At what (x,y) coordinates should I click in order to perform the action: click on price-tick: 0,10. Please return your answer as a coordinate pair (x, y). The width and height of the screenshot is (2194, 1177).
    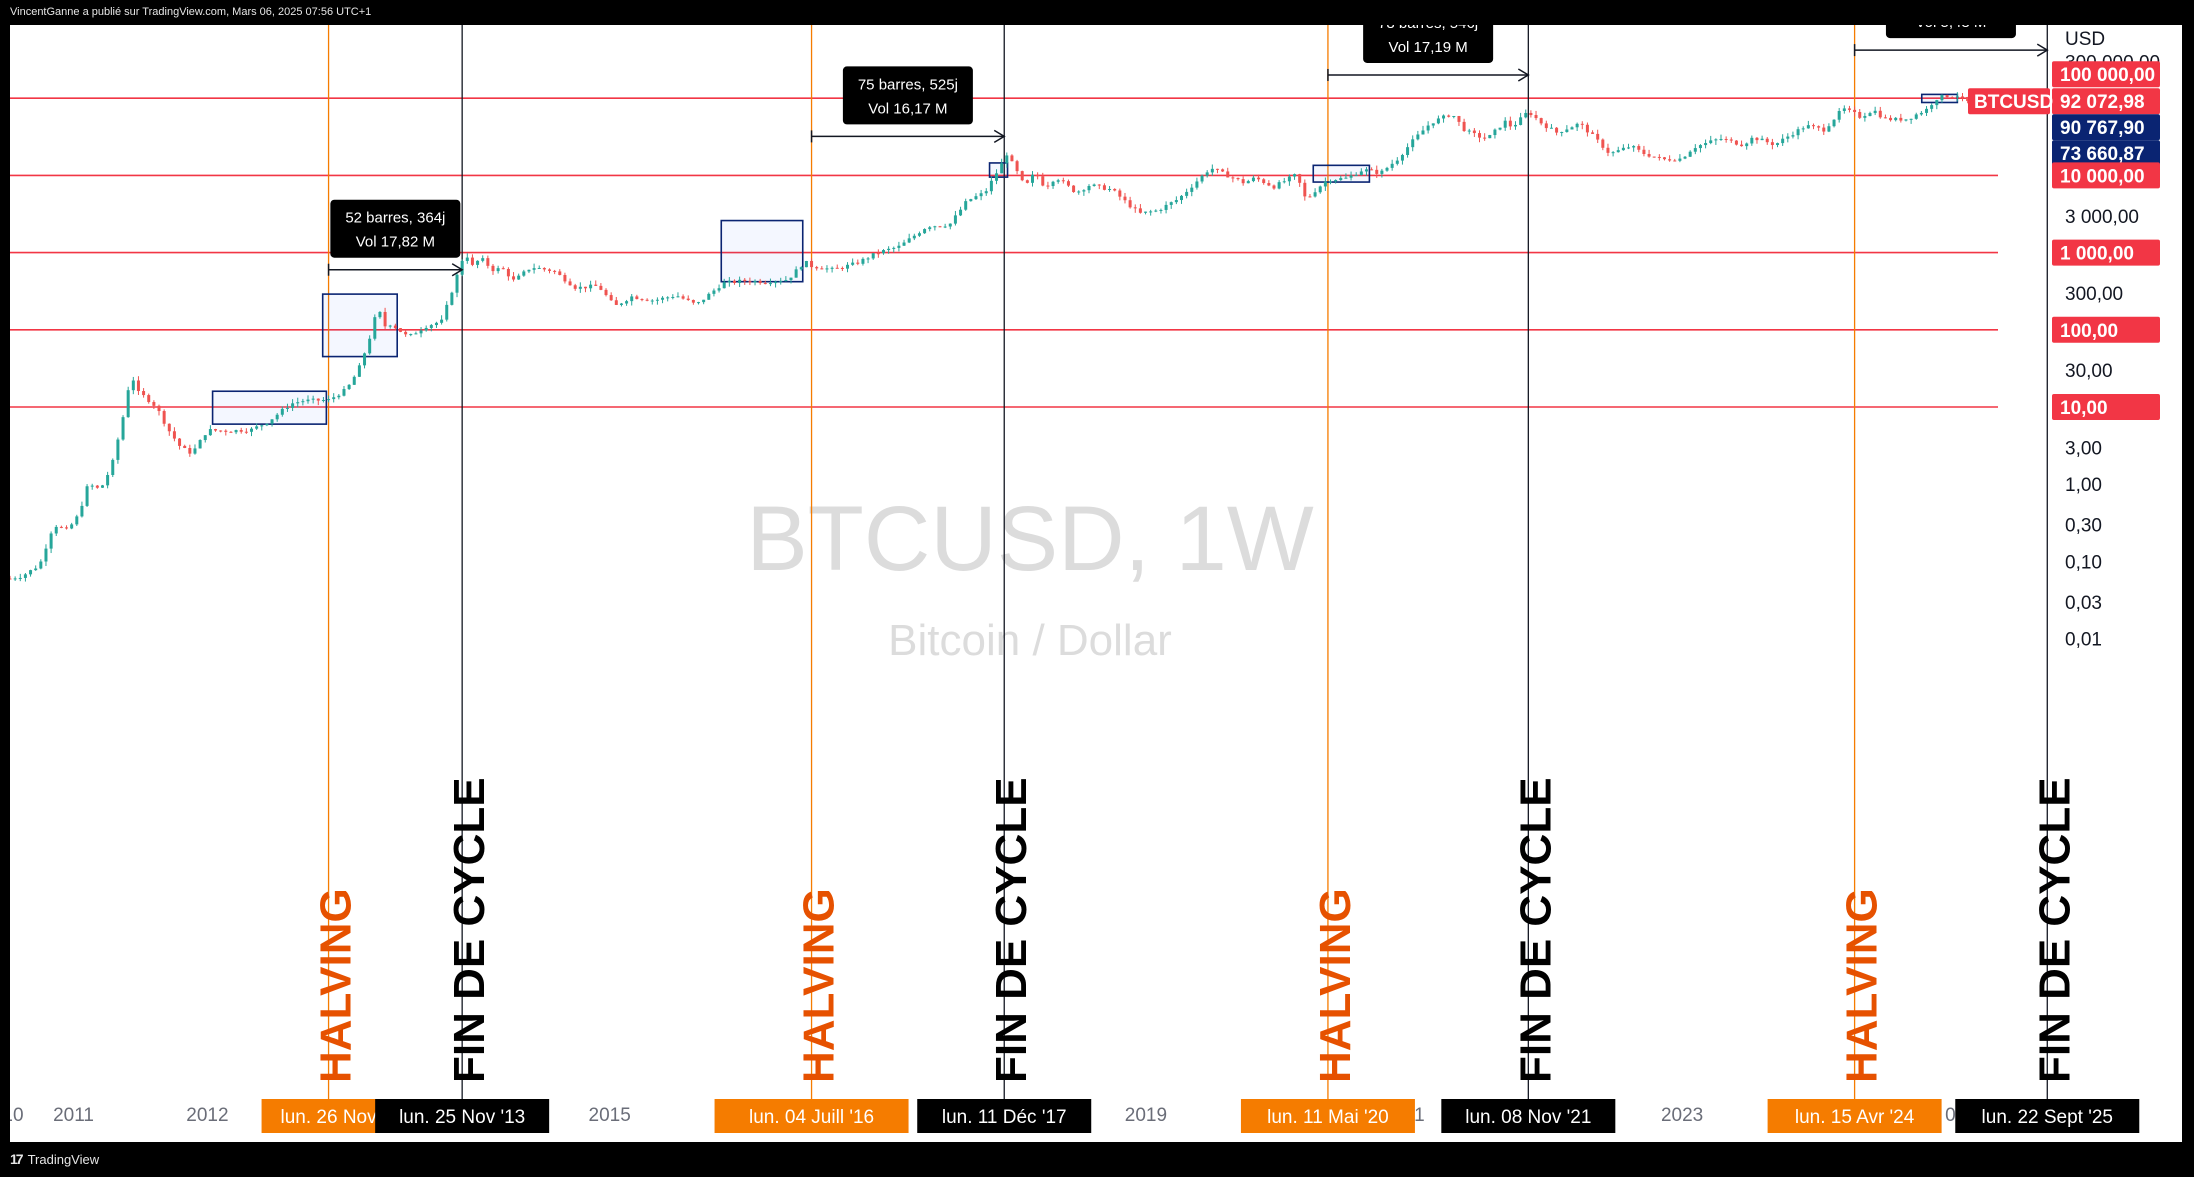
    Looking at the image, I should click on (2083, 562).